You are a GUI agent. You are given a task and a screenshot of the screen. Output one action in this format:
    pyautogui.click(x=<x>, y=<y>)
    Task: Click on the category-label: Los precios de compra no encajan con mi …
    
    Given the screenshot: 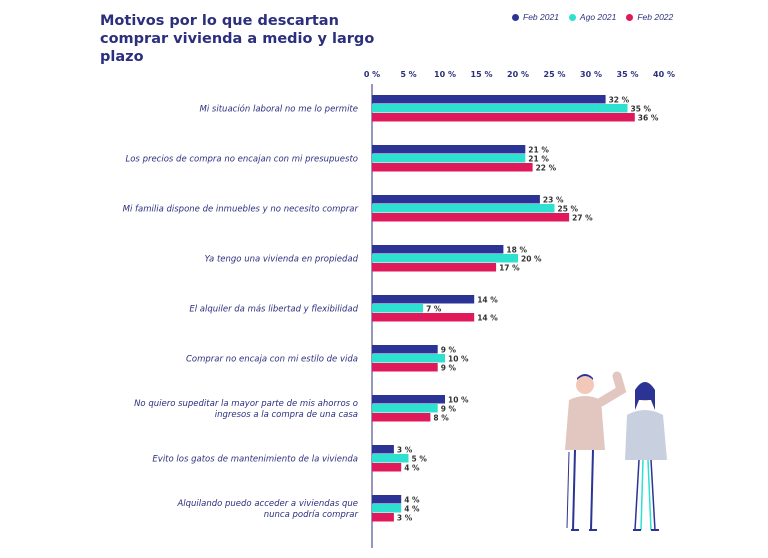 What is the action you would take?
    pyautogui.click(x=242, y=160)
    